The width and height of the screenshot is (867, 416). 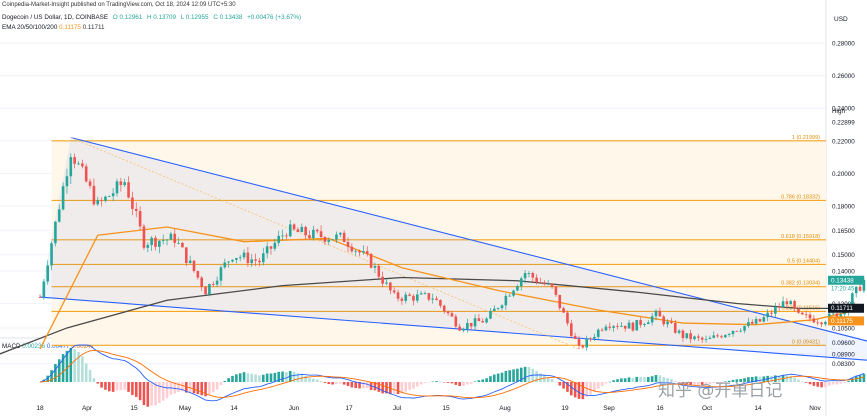 I want to click on fib-label: 1 (0.21999), so click(x=806, y=138).